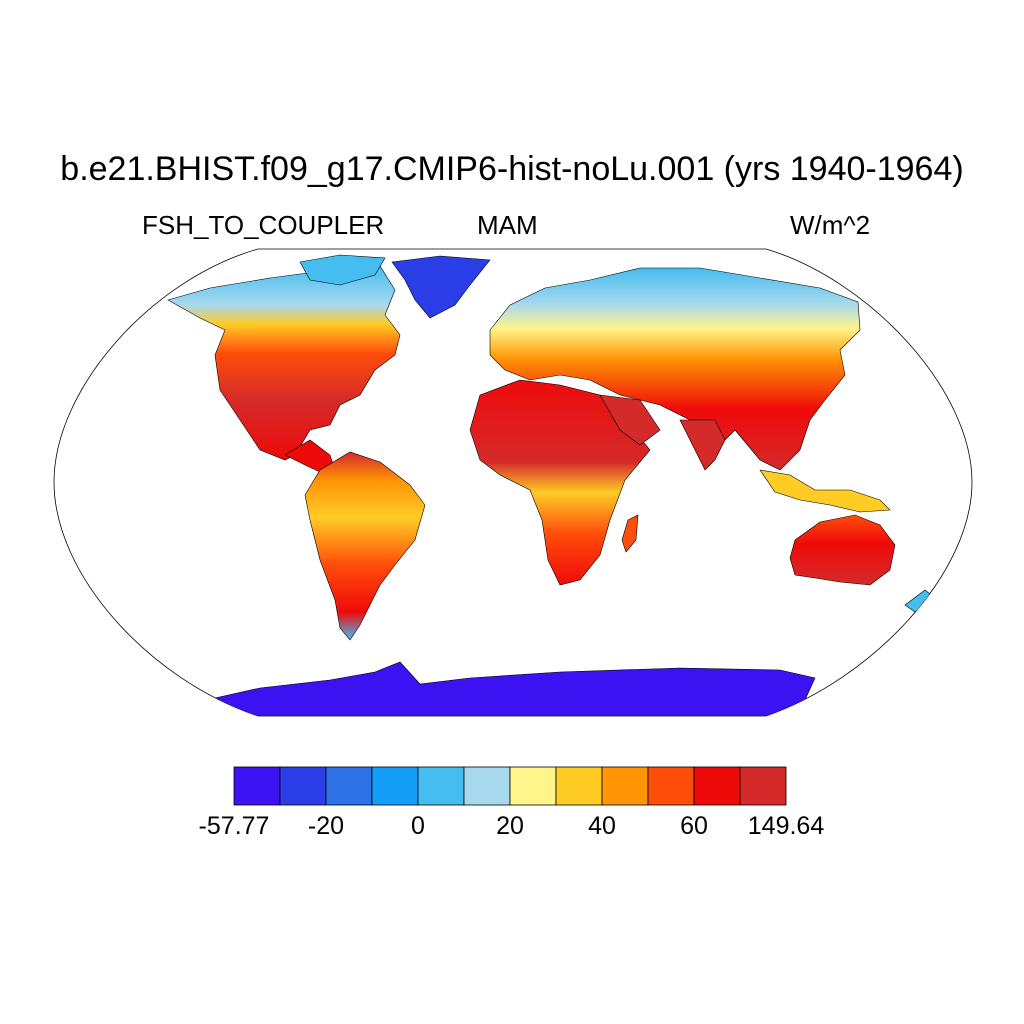 The width and height of the screenshot is (1024, 1024). Describe the element at coordinates (263, 225) in the screenshot. I see `variable-label: FSH_TO_COUPLER` at that location.